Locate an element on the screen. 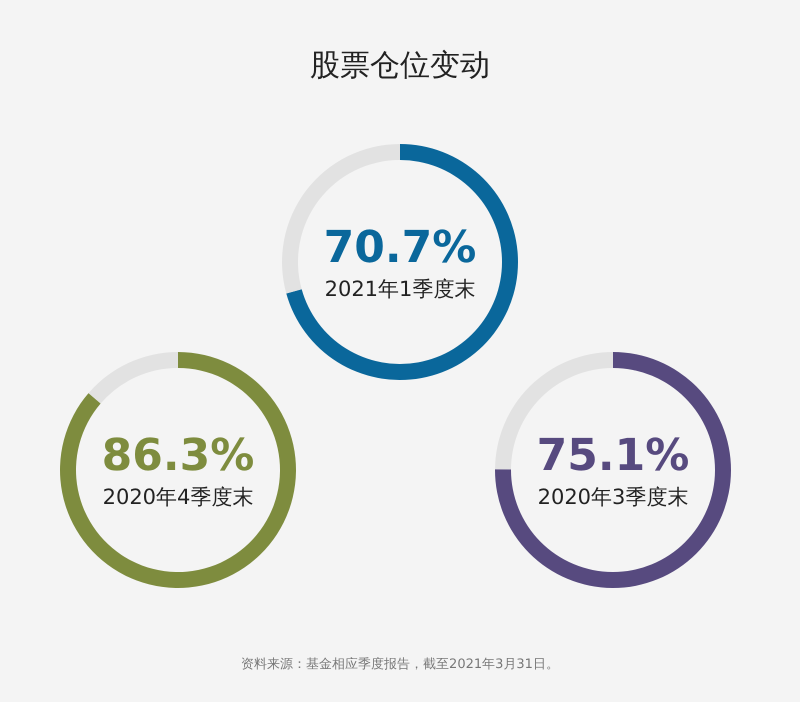 Image resolution: width=800 pixels, height=702 pixels. text: 资料来源：基金相应季度报告，截至2021年3月31日。 is located at coordinates (400, 664).